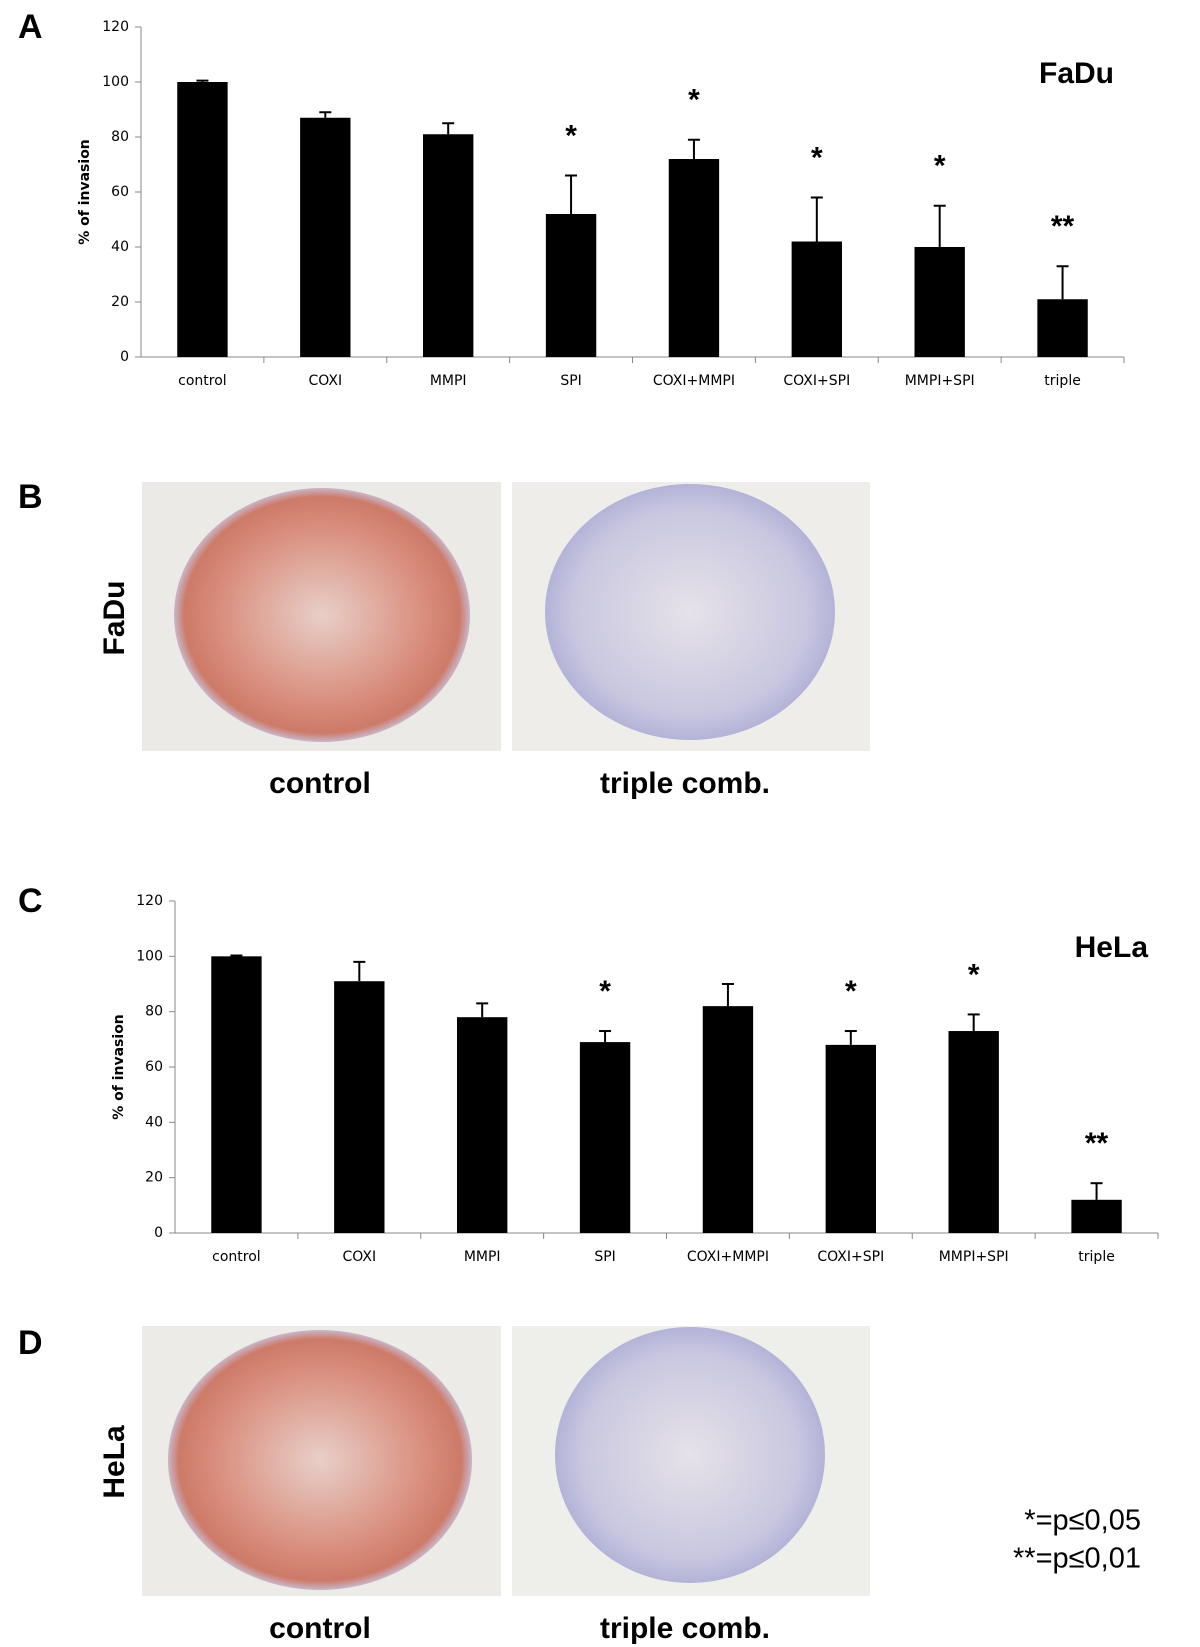  What do you see at coordinates (1082, 1521) in the screenshot?
I see `significance-legend: *=p≤0,05` at bounding box center [1082, 1521].